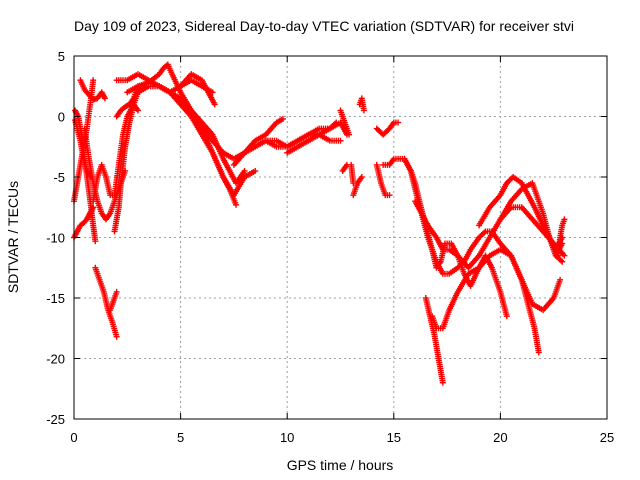 This screenshot has width=640, height=480. What do you see at coordinates (287, 437) in the screenshot?
I see `x-tick-label: 10` at bounding box center [287, 437].